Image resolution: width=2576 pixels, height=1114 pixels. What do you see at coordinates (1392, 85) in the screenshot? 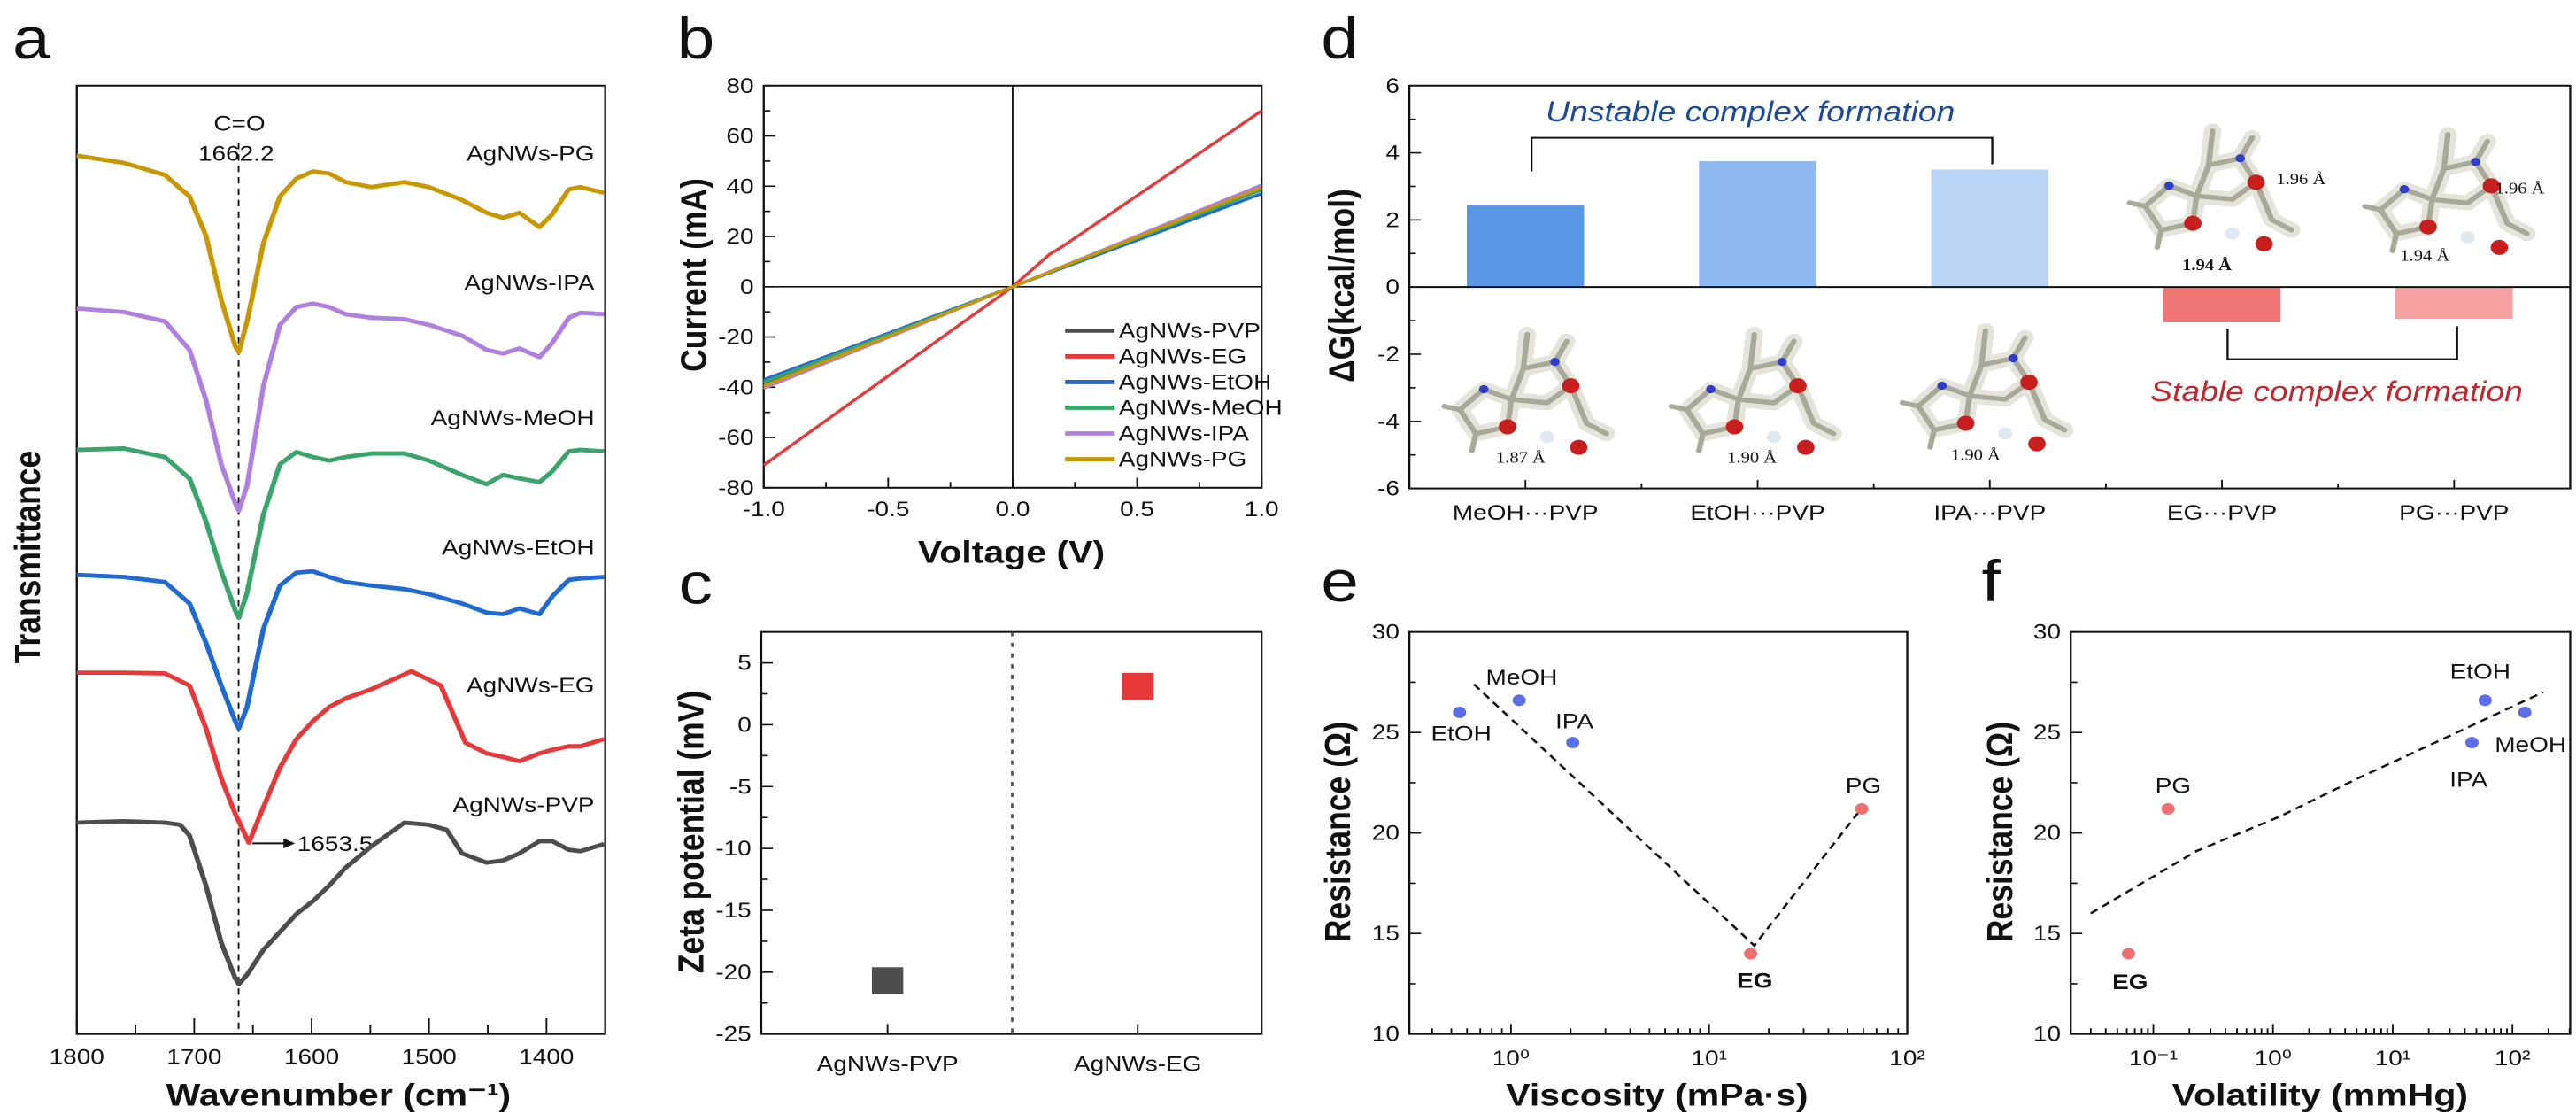
I see `y-tick-label: 6` at bounding box center [1392, 85].